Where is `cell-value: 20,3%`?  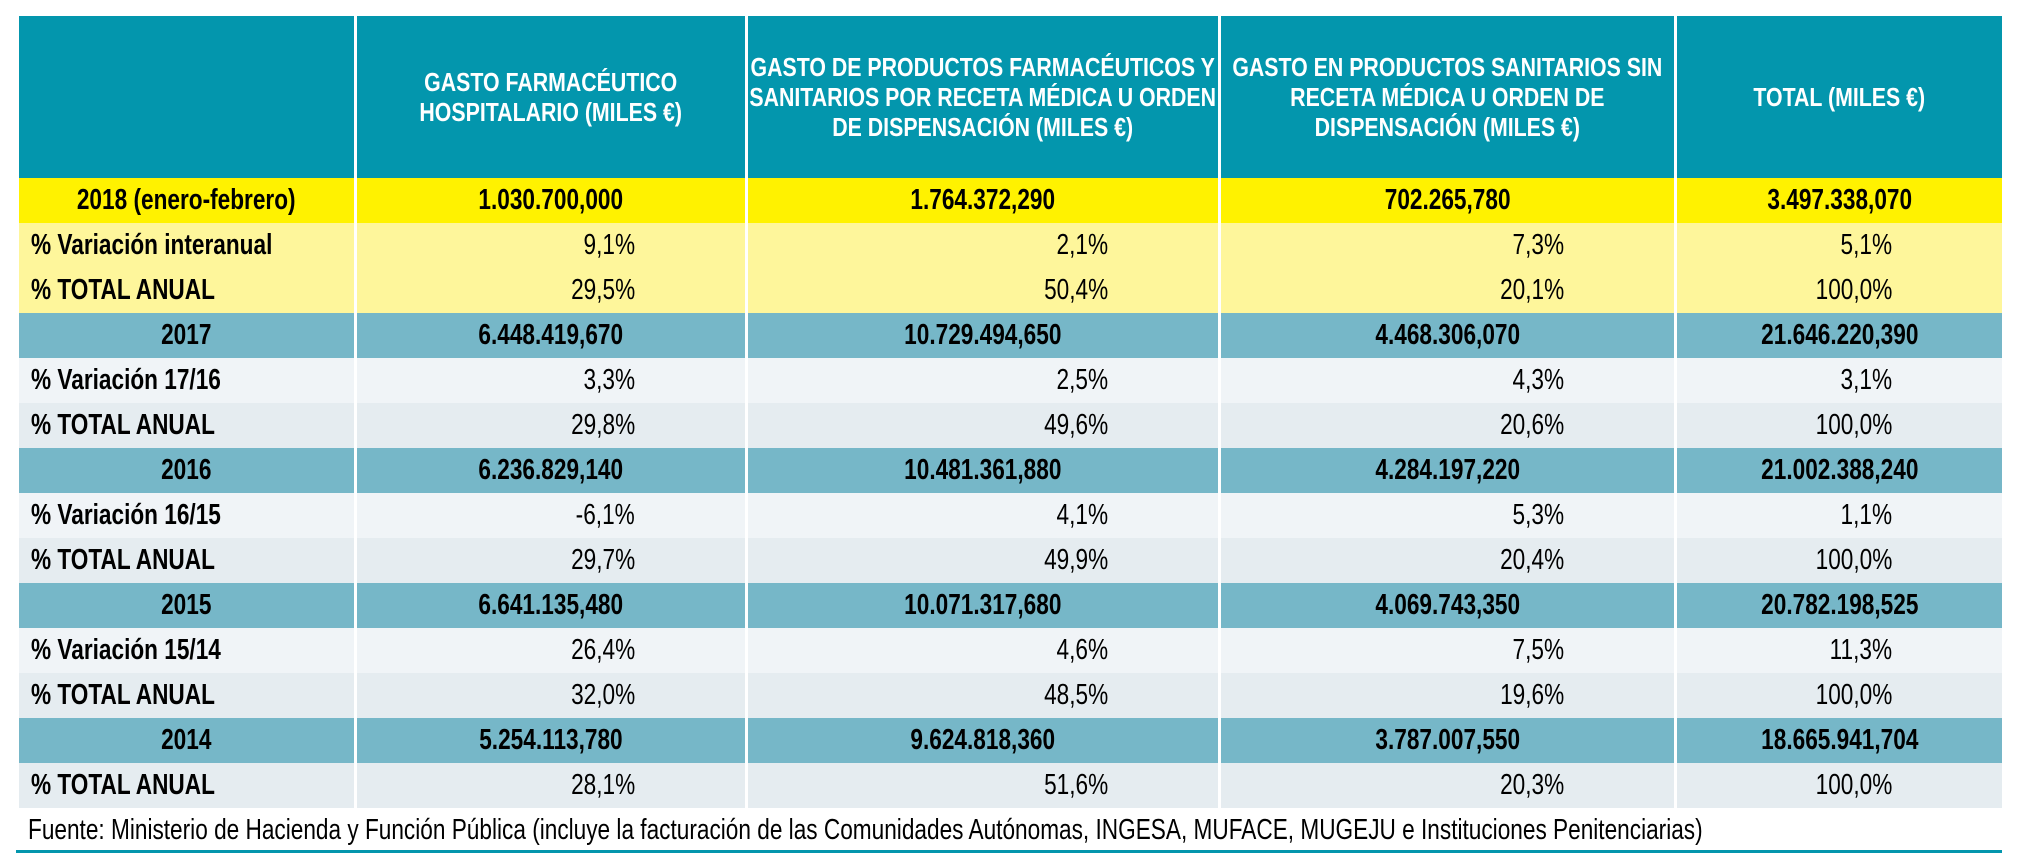 cell-value: 20,3% is located at coordinates (1447, 785).